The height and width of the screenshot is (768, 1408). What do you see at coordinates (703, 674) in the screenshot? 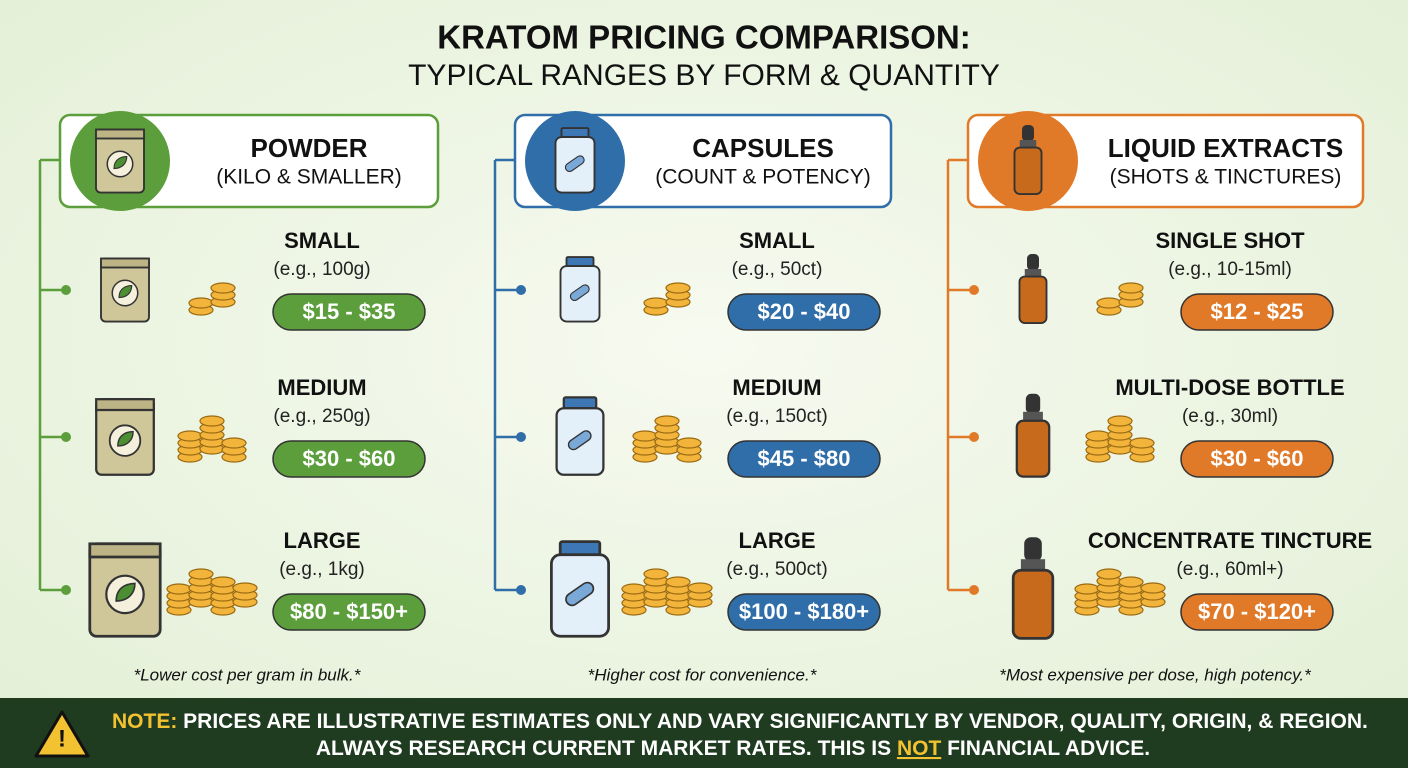
I see `footnote: *Higher cost for convenience.*` at bounding box center [703, 674].